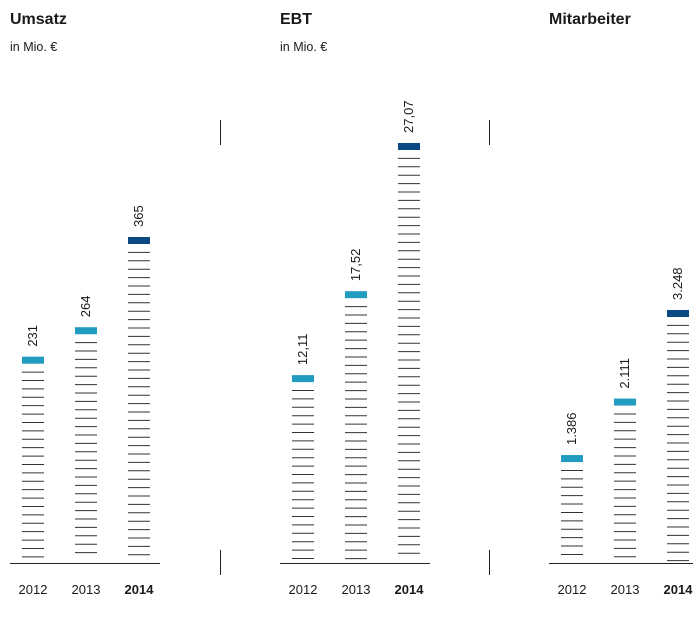 This screenshot has width=693, height=641. I want to click on value-label: 27,07, so click(408, 116).